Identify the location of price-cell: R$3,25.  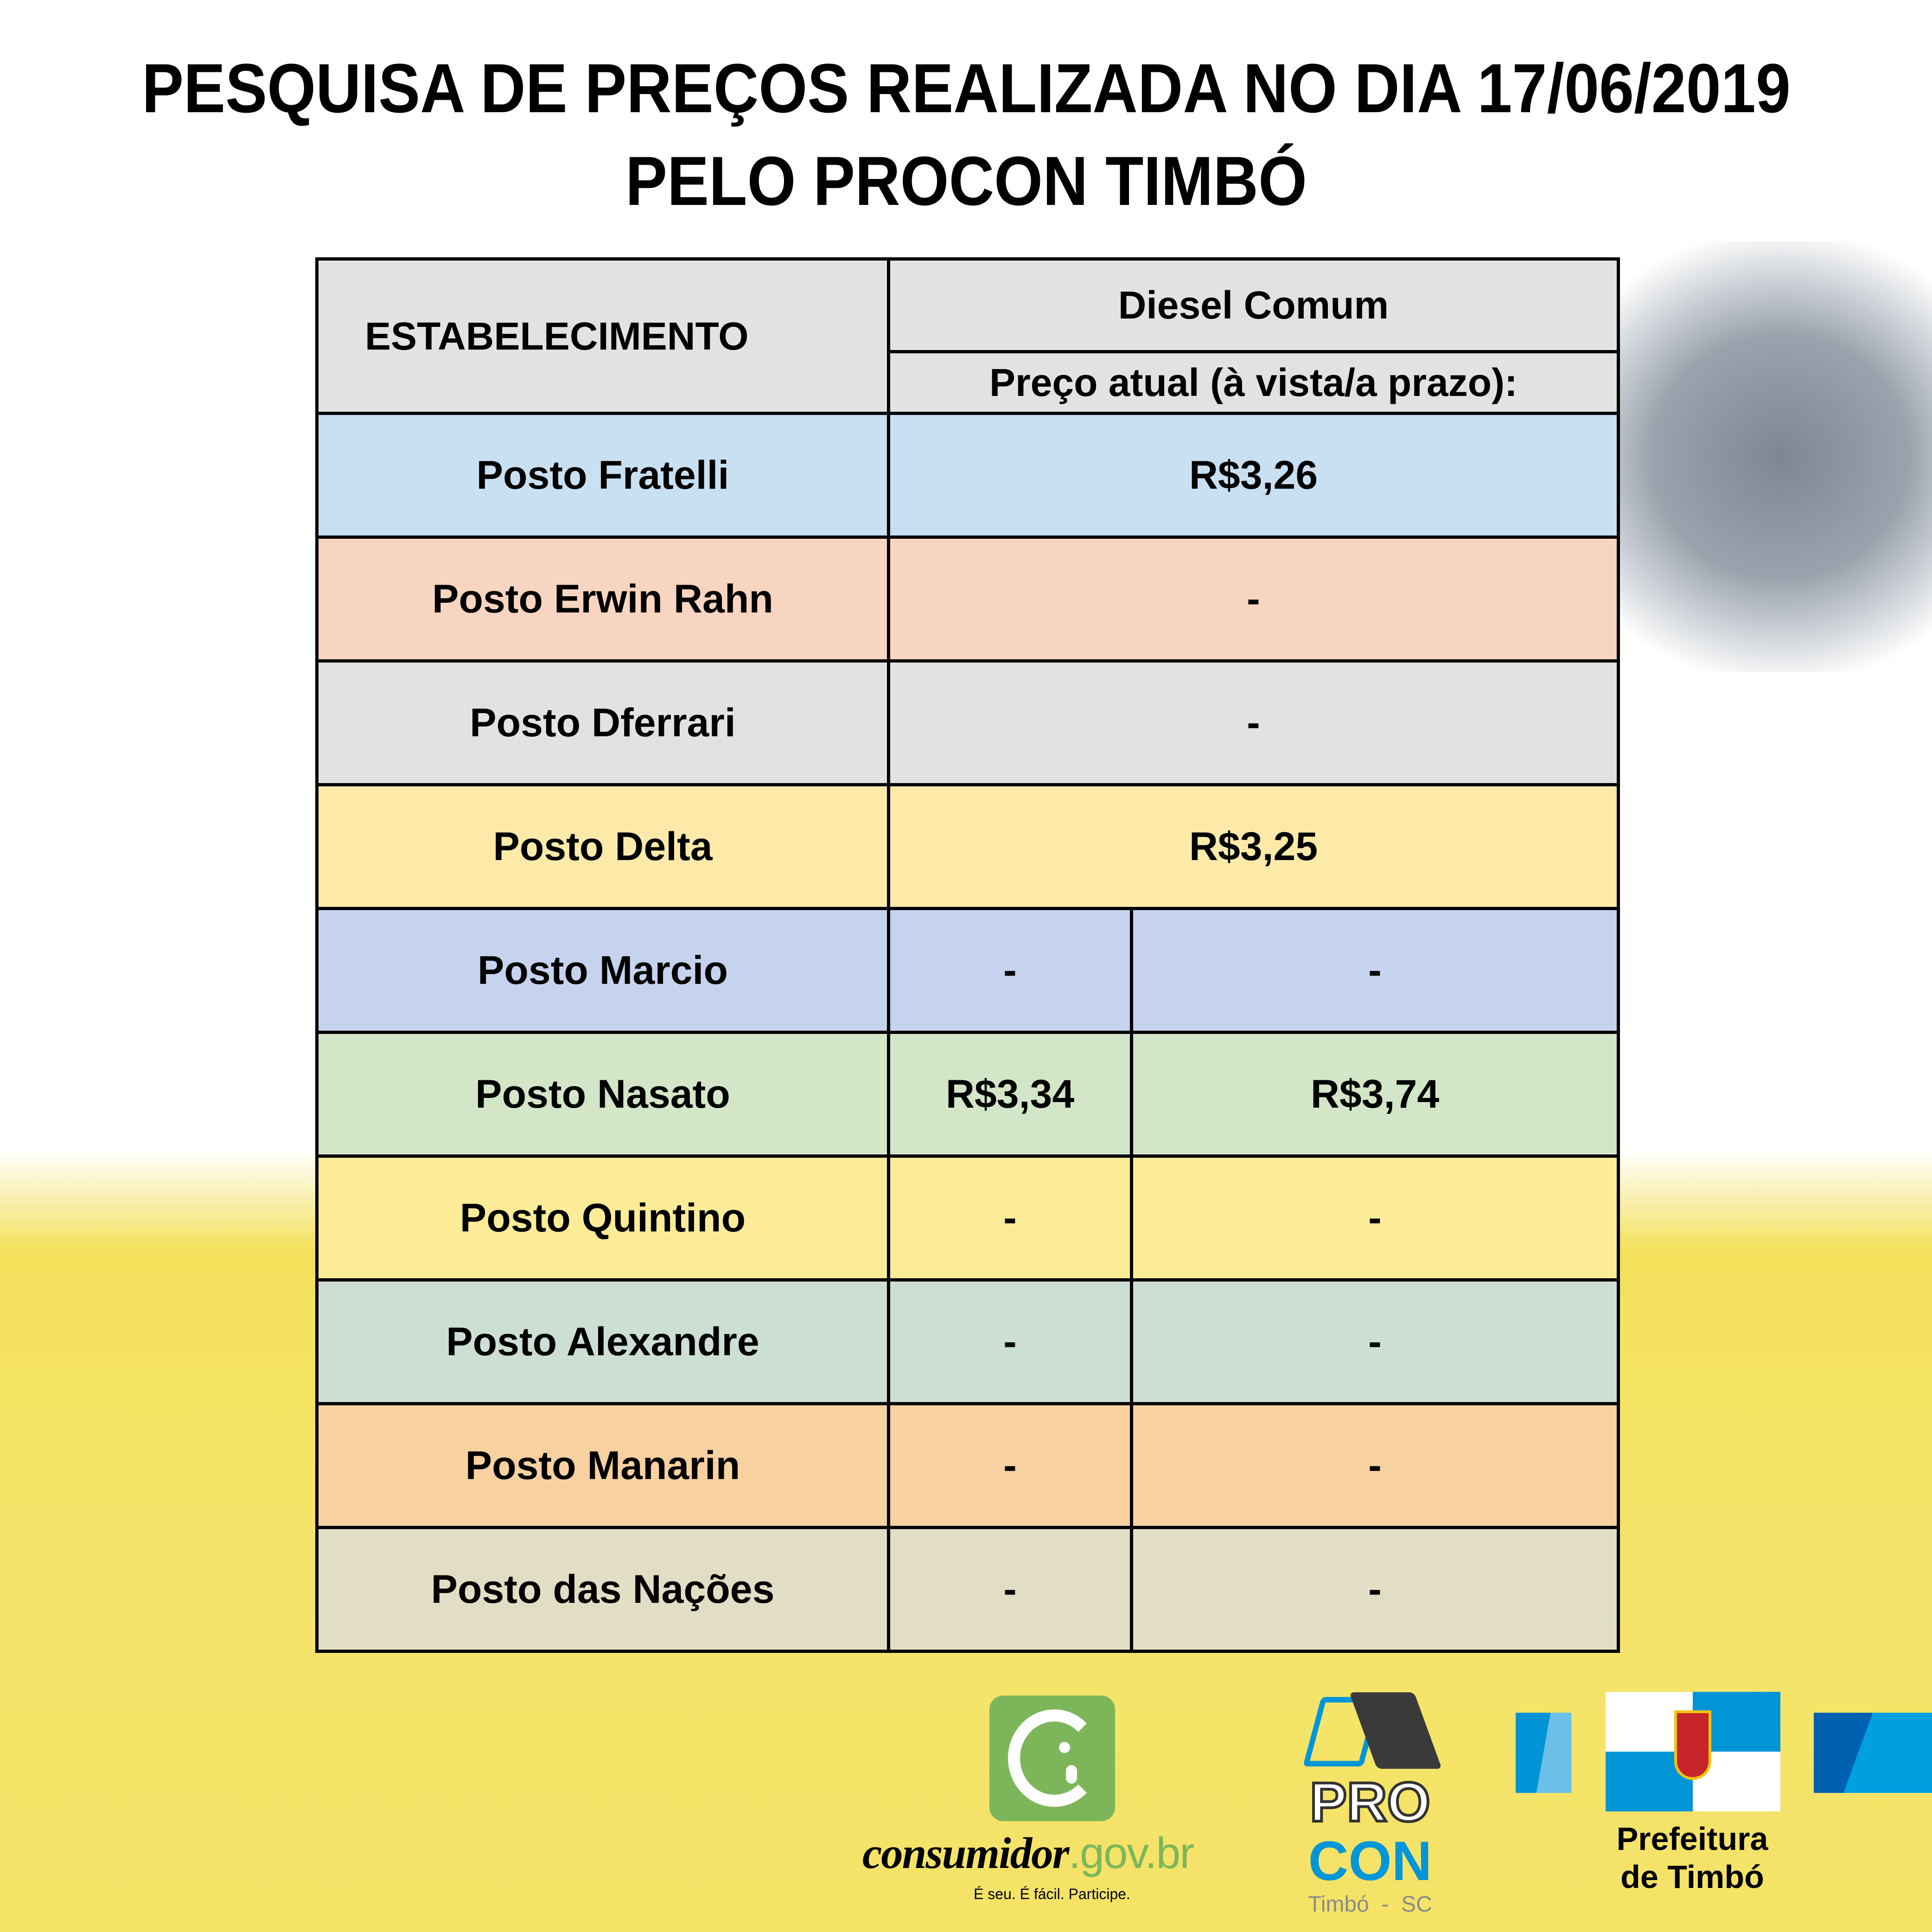
(1253, 846).